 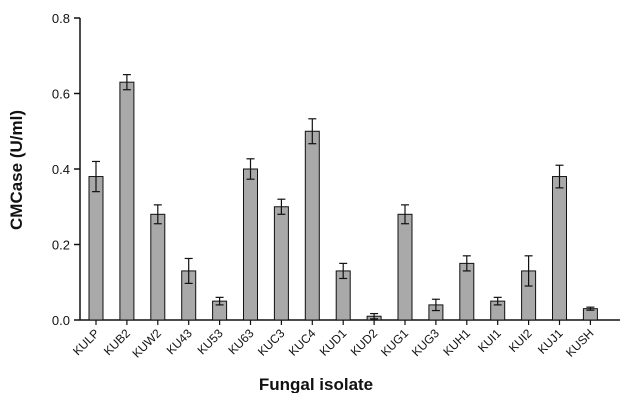 I want to click on bar-kuj1, so click(x=559, y=248).